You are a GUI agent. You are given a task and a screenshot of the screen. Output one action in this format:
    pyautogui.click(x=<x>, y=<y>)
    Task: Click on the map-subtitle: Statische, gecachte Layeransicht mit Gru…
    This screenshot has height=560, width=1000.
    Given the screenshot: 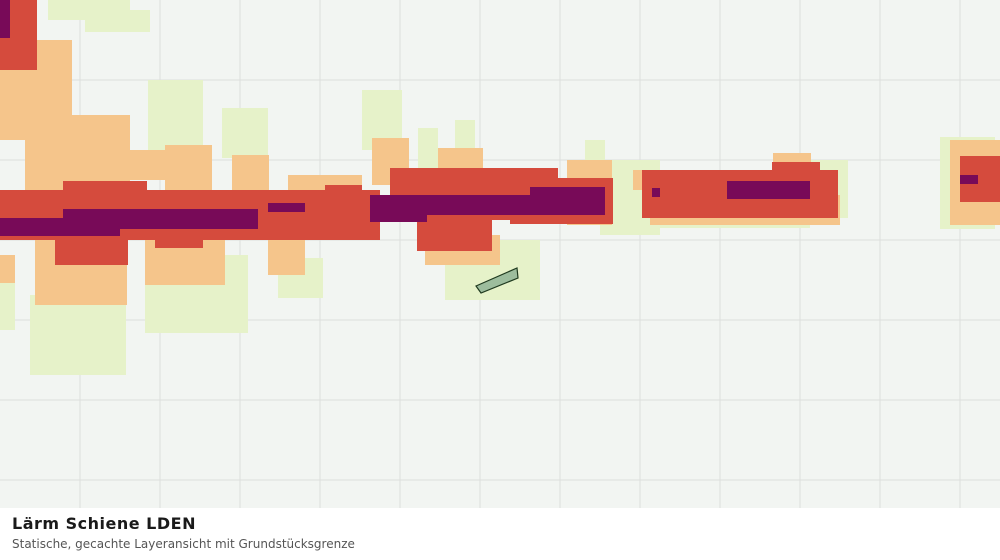 What is the action you would take?
    pyautogui.click(x=183, y=544)
    